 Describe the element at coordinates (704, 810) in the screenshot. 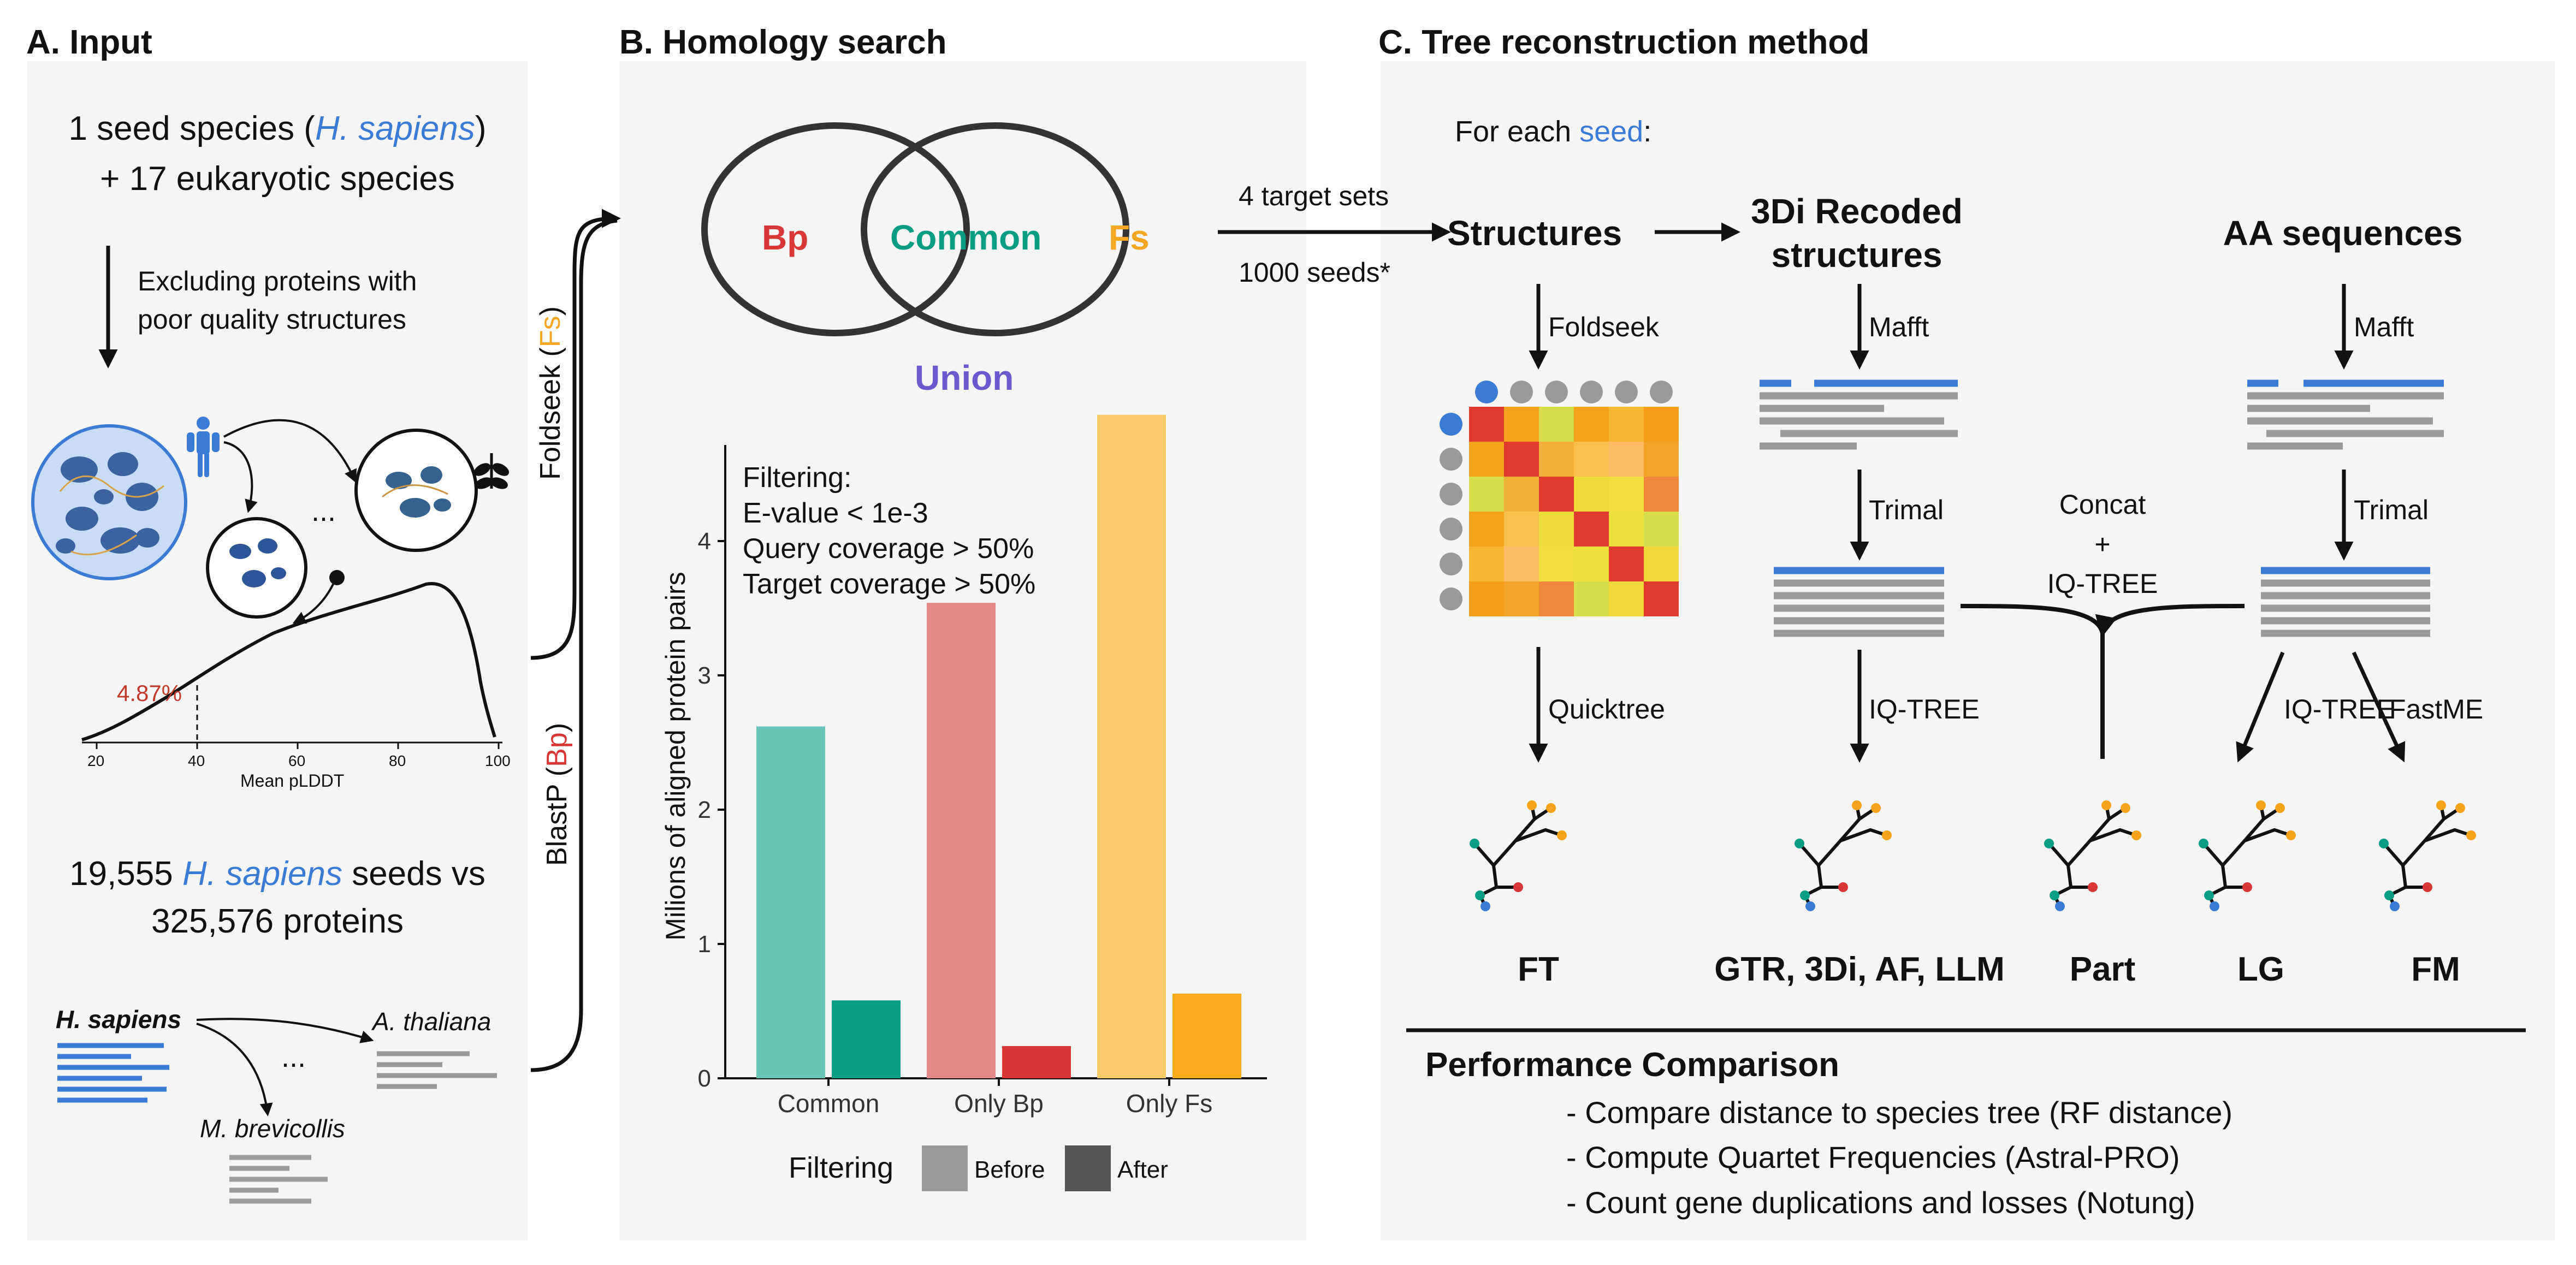

I see `y-tick-label: 2` at that location.